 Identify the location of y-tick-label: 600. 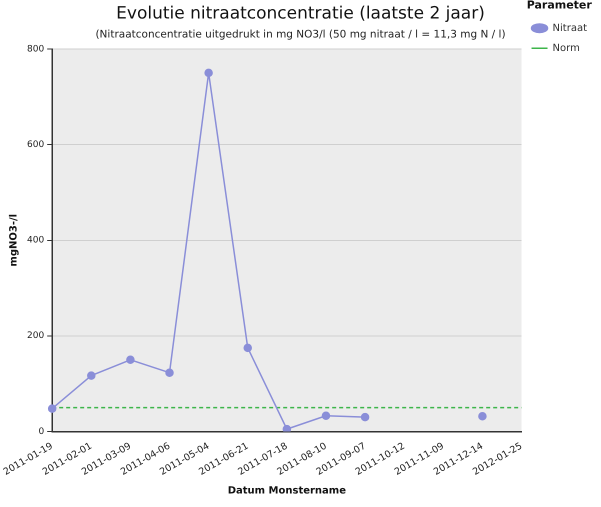
(35, 145).